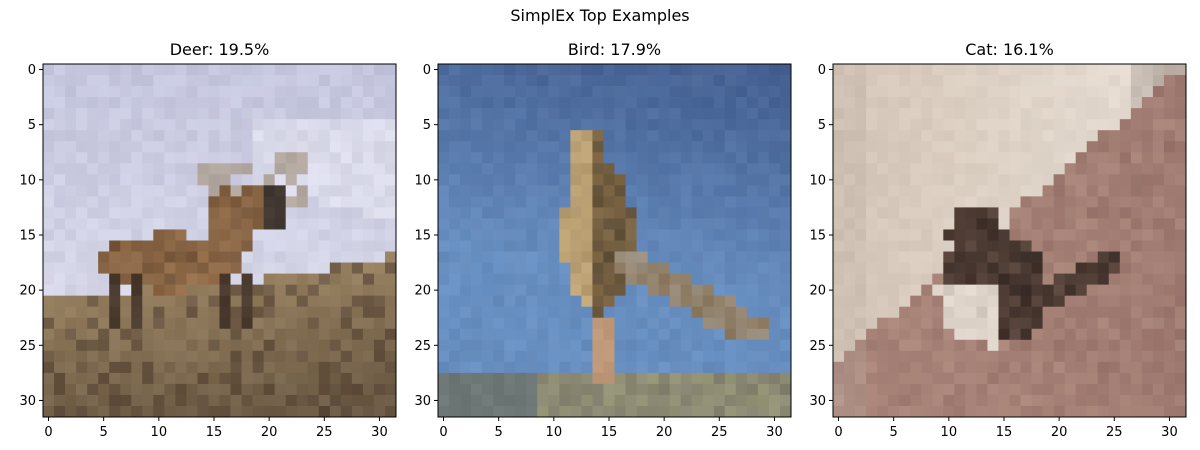  I want to click on y-tick-label: 10, so click(27, 180).